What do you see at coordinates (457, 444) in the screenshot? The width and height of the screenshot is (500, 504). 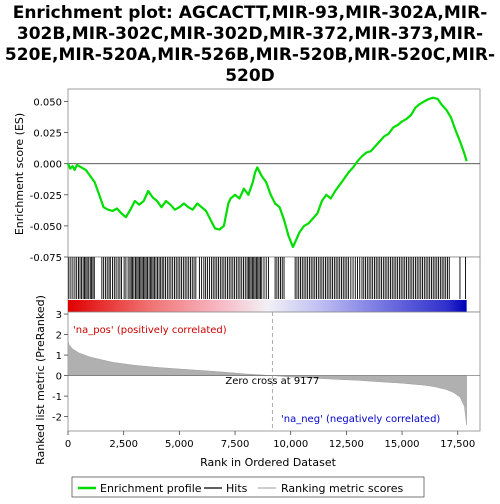 I see `x-tick-label: 17,500` at bounding box center [457, 444].